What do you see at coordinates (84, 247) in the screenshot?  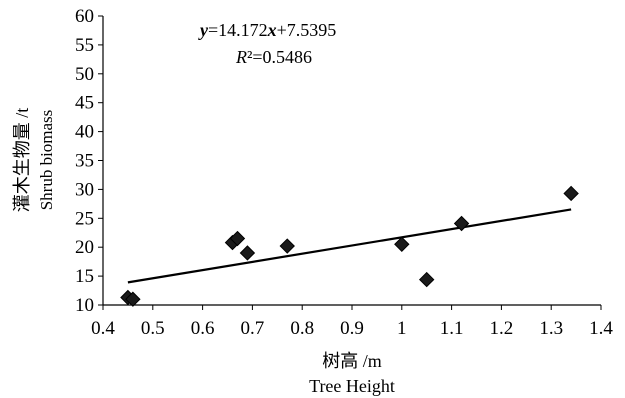 I see `y-tick-label: 20` at bounding box center [84, 247].